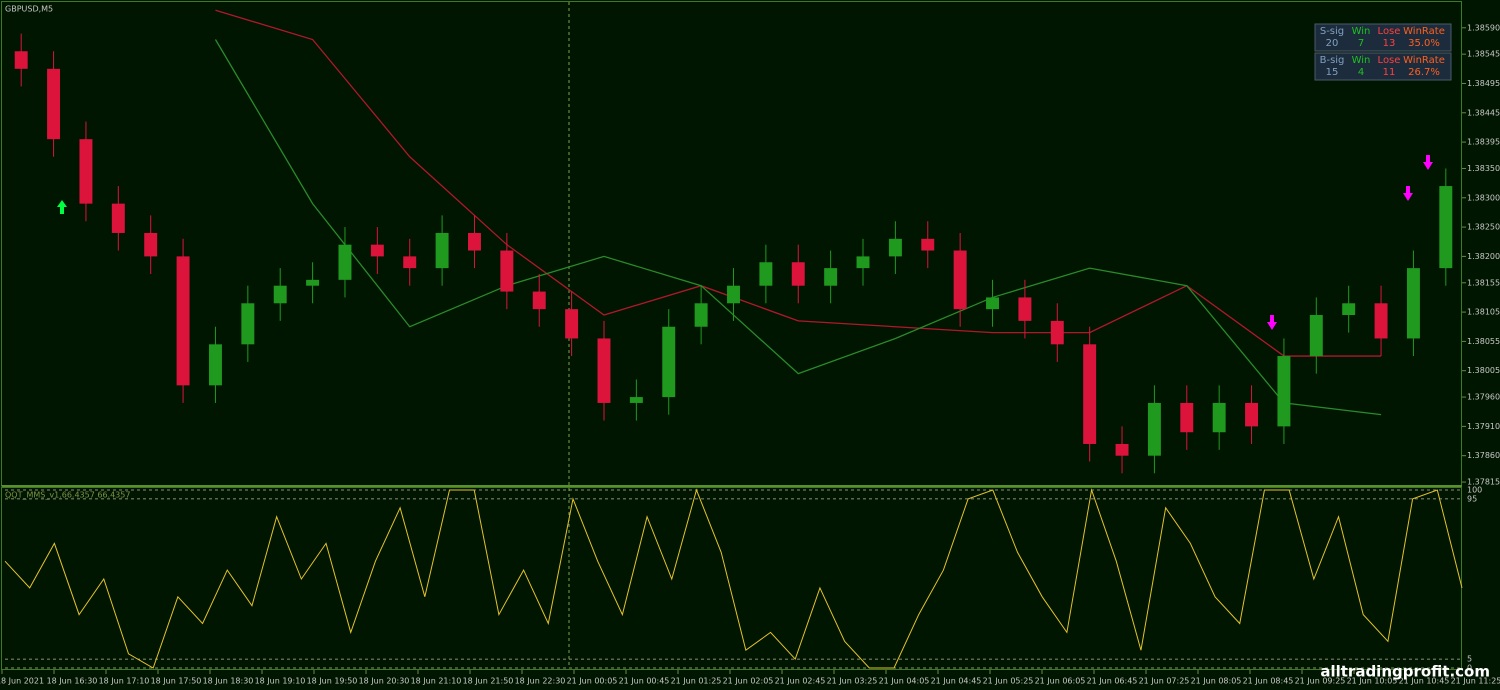  What do you see at coordinates (1469, 659) in the screenshot?
I see `y-tick-label: 5` at bounding box center [1469, 659].